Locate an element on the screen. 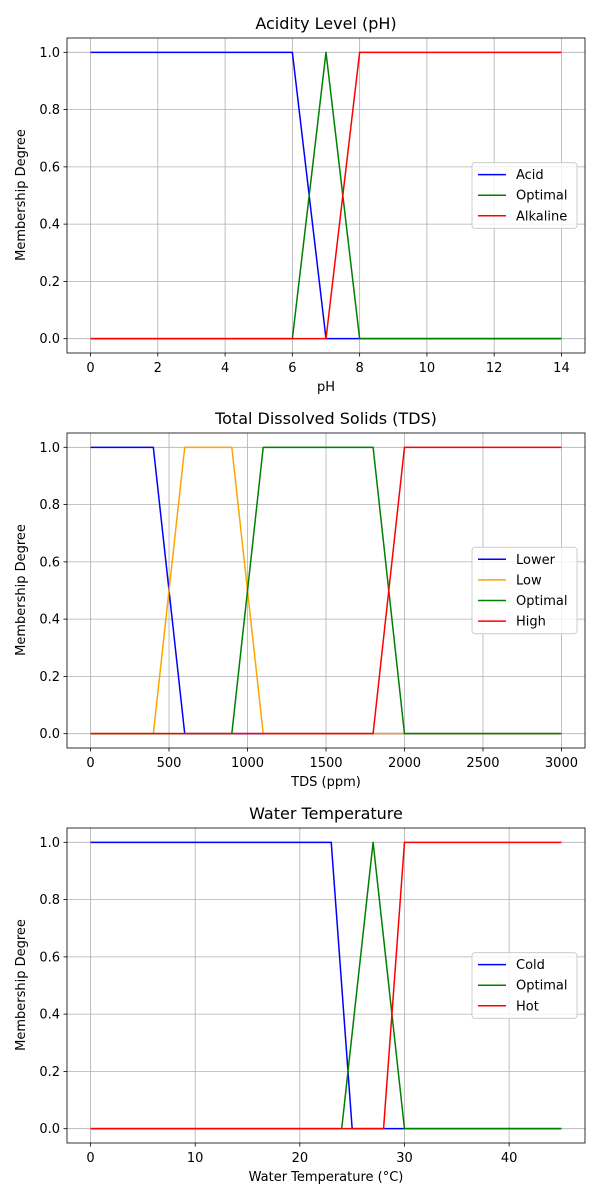  x-tick-label: 6 is located at coordinates (292, 368).